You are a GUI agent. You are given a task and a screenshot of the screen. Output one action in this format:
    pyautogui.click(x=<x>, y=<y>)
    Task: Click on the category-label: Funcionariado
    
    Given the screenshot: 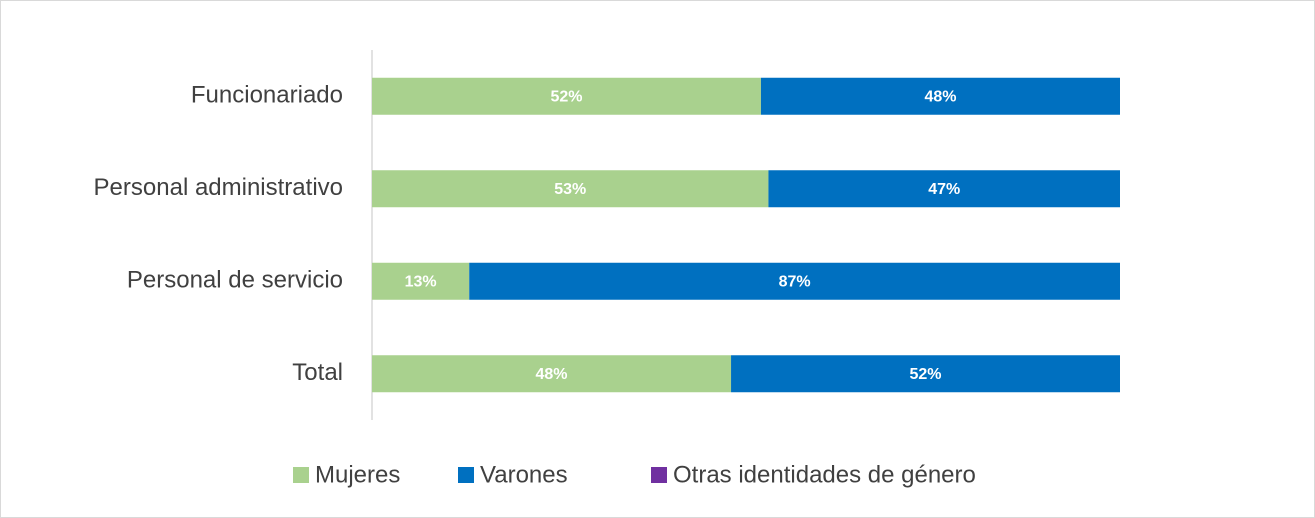 What is the action you would take?
    pyautogui.click(x=267, y=95)
    